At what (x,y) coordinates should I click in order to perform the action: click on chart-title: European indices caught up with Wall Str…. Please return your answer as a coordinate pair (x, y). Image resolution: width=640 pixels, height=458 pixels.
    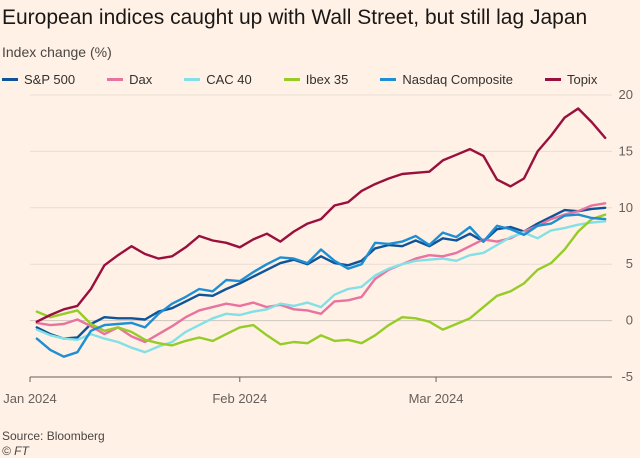
    Looking at the image, I should click on (295, 17).